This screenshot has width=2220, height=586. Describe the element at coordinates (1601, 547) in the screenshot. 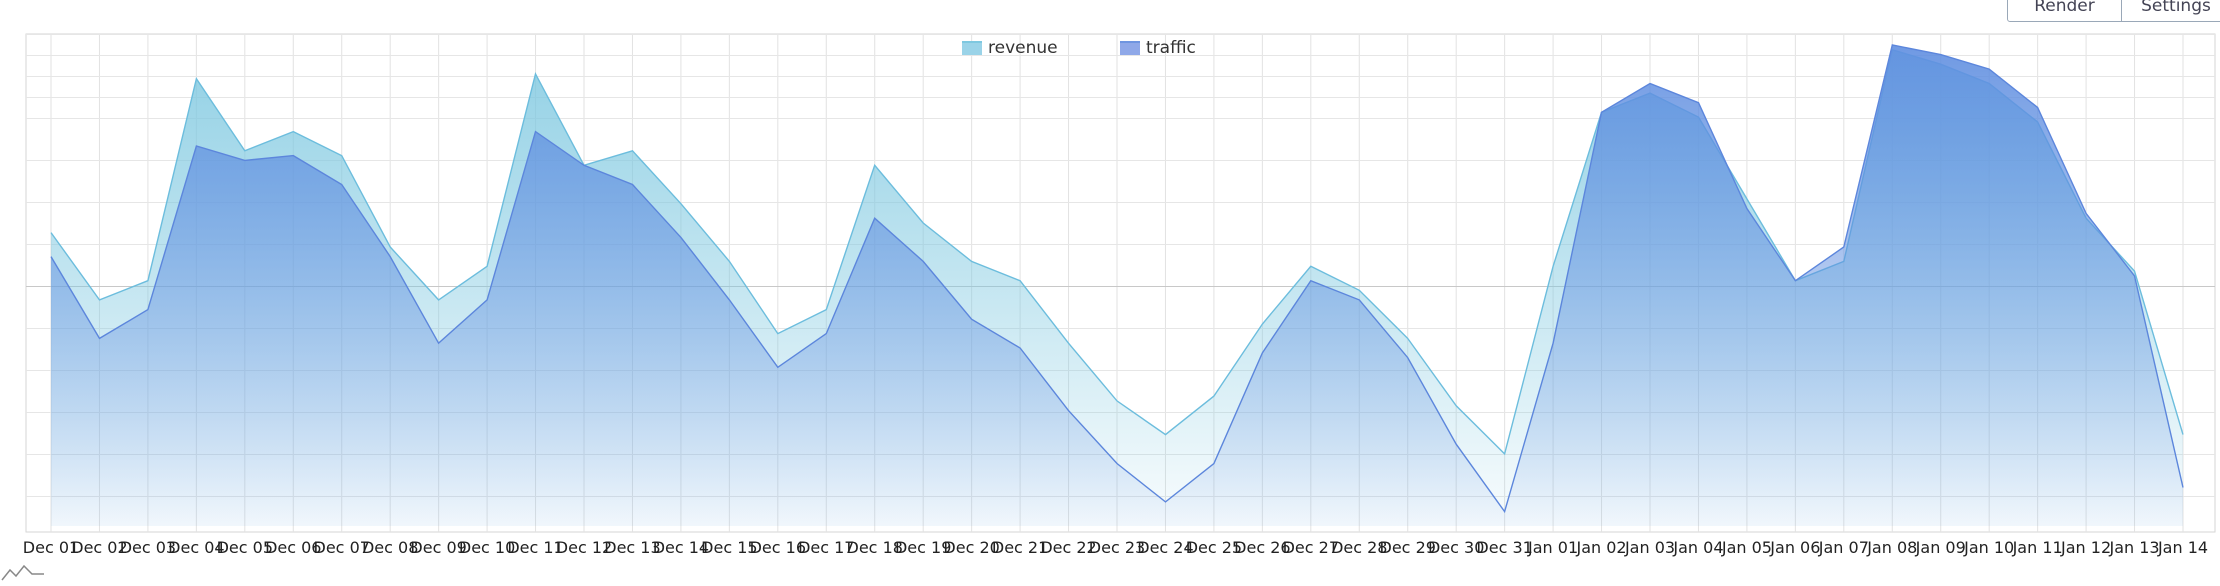

I see `x-tick-label: Jan 02` at that location.